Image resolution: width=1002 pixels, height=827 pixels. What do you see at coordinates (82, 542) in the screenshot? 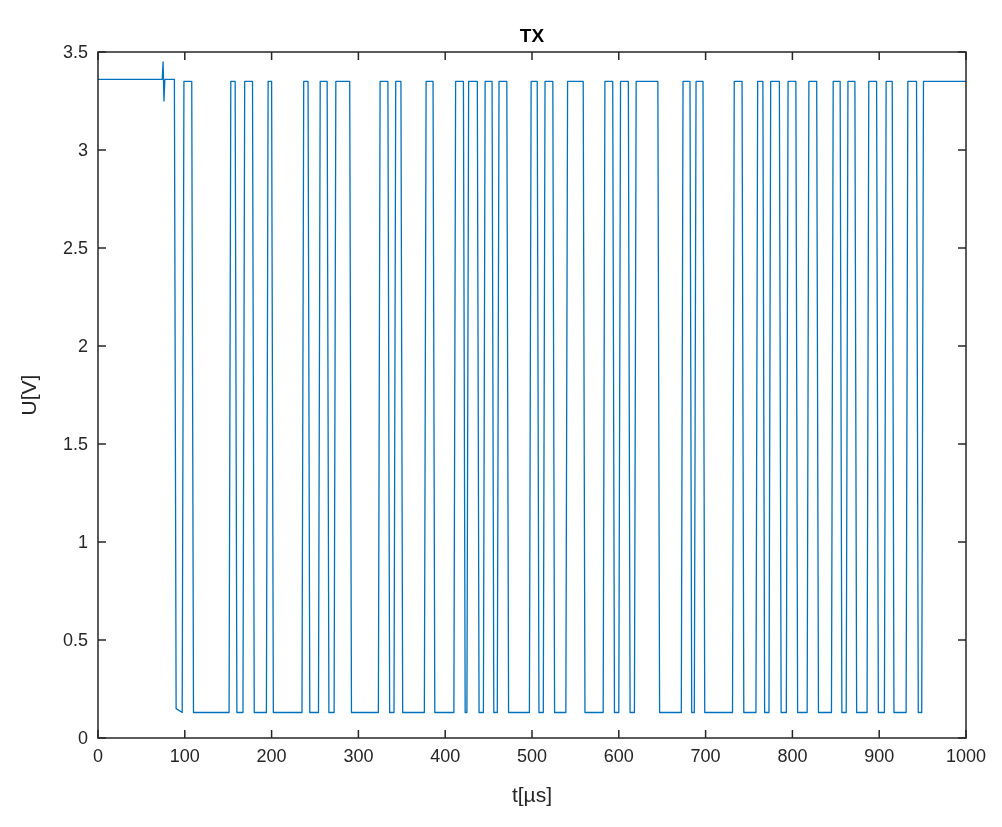
I see `y-tick-label: 1` at bounding box center [82, 542].